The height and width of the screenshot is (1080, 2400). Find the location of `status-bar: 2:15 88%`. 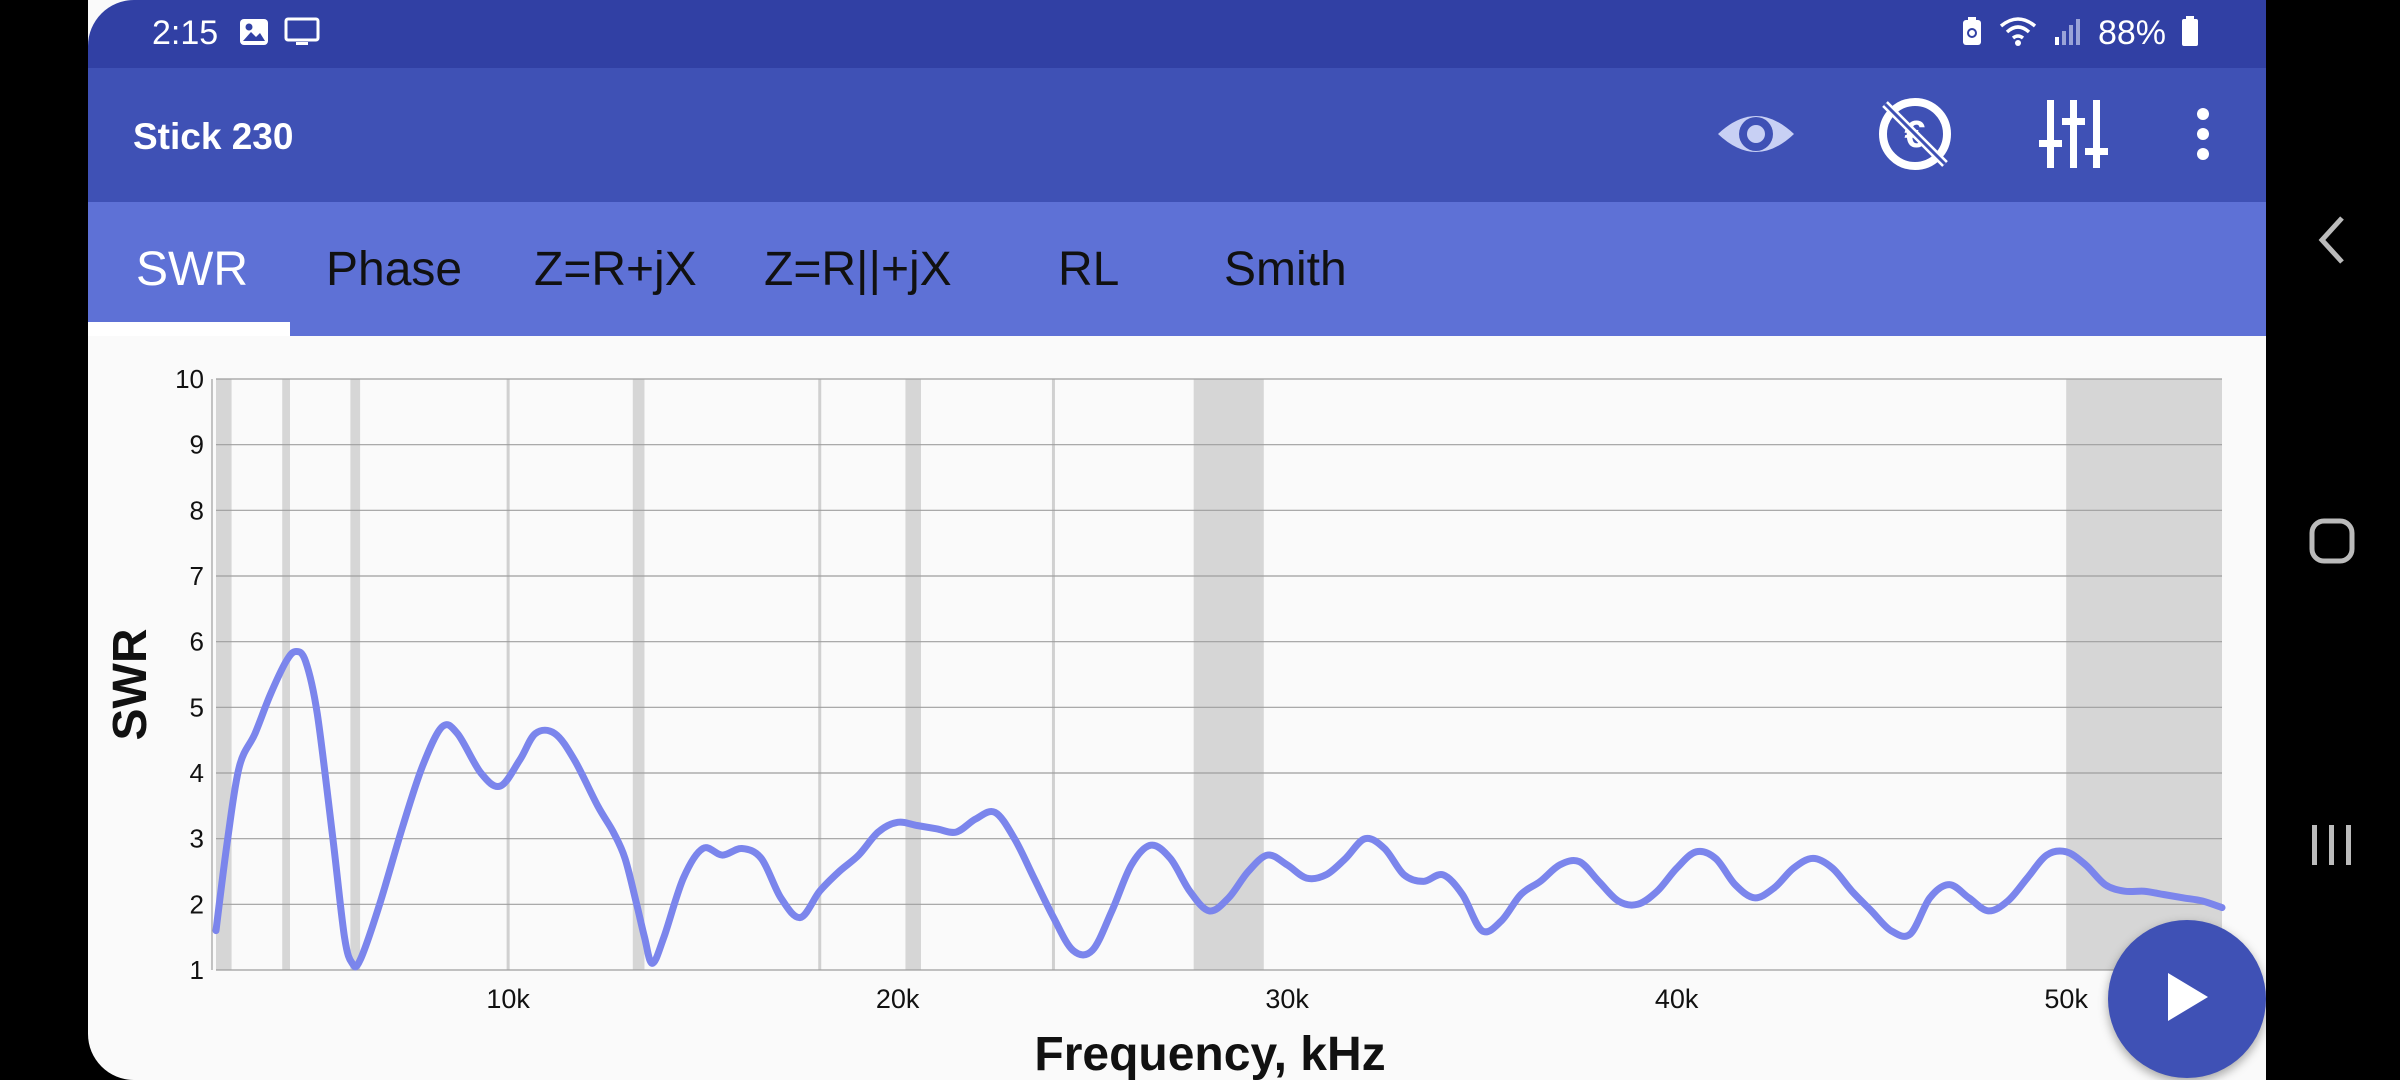

status-bar: 2:15 88% is located at coordinates (1177, 34).